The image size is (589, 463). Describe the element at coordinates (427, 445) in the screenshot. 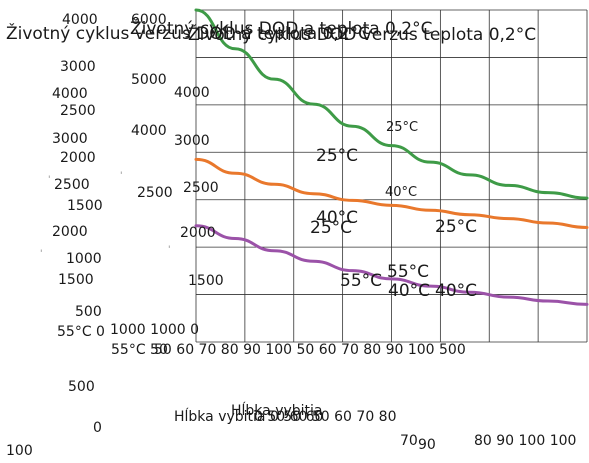

I see `x-tick-ghost: 90` at that location.